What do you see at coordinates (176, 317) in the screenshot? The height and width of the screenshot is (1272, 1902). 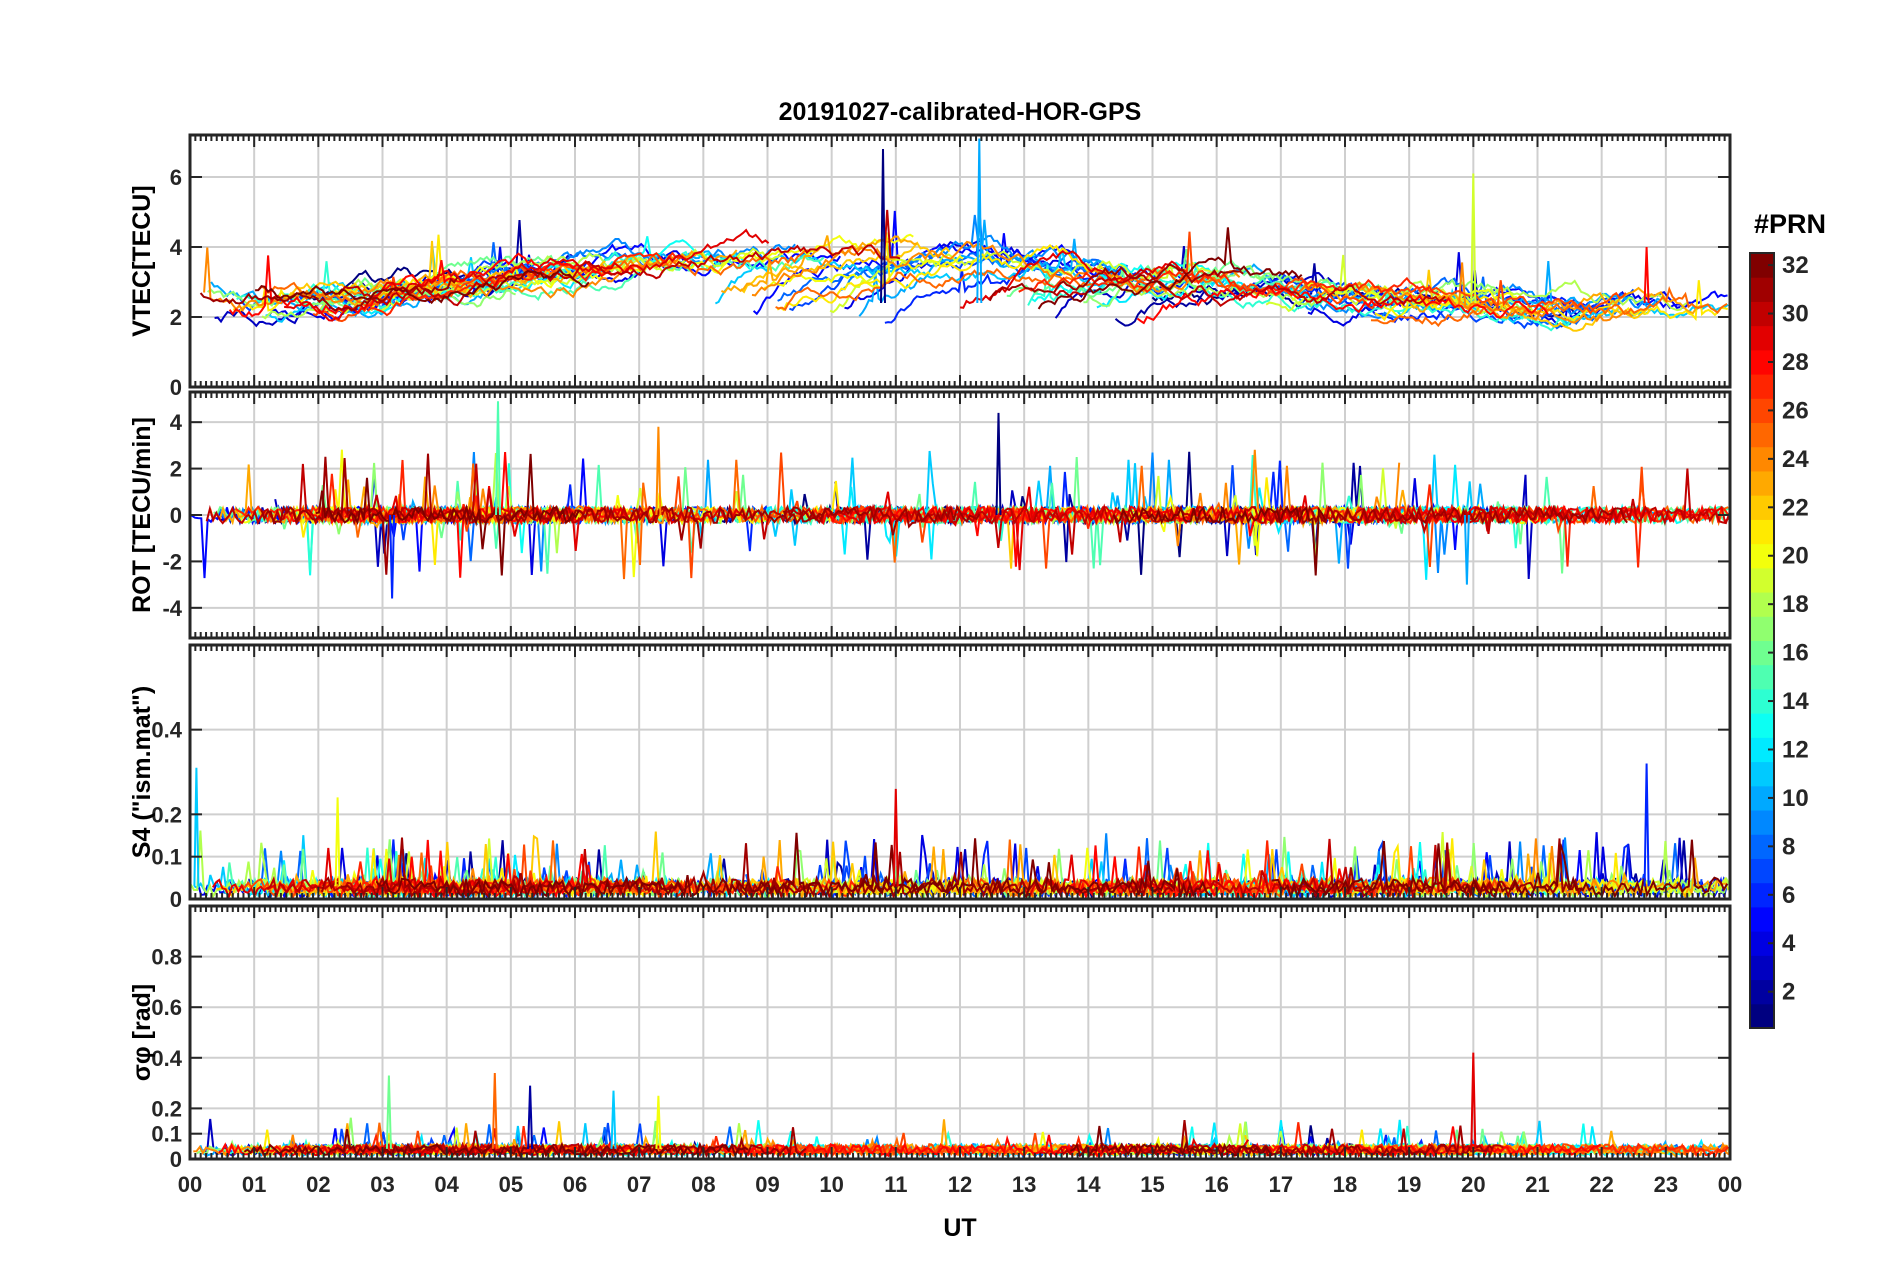 I see `y-tick-label-vtec: 2` at bounding box center [176, 317].